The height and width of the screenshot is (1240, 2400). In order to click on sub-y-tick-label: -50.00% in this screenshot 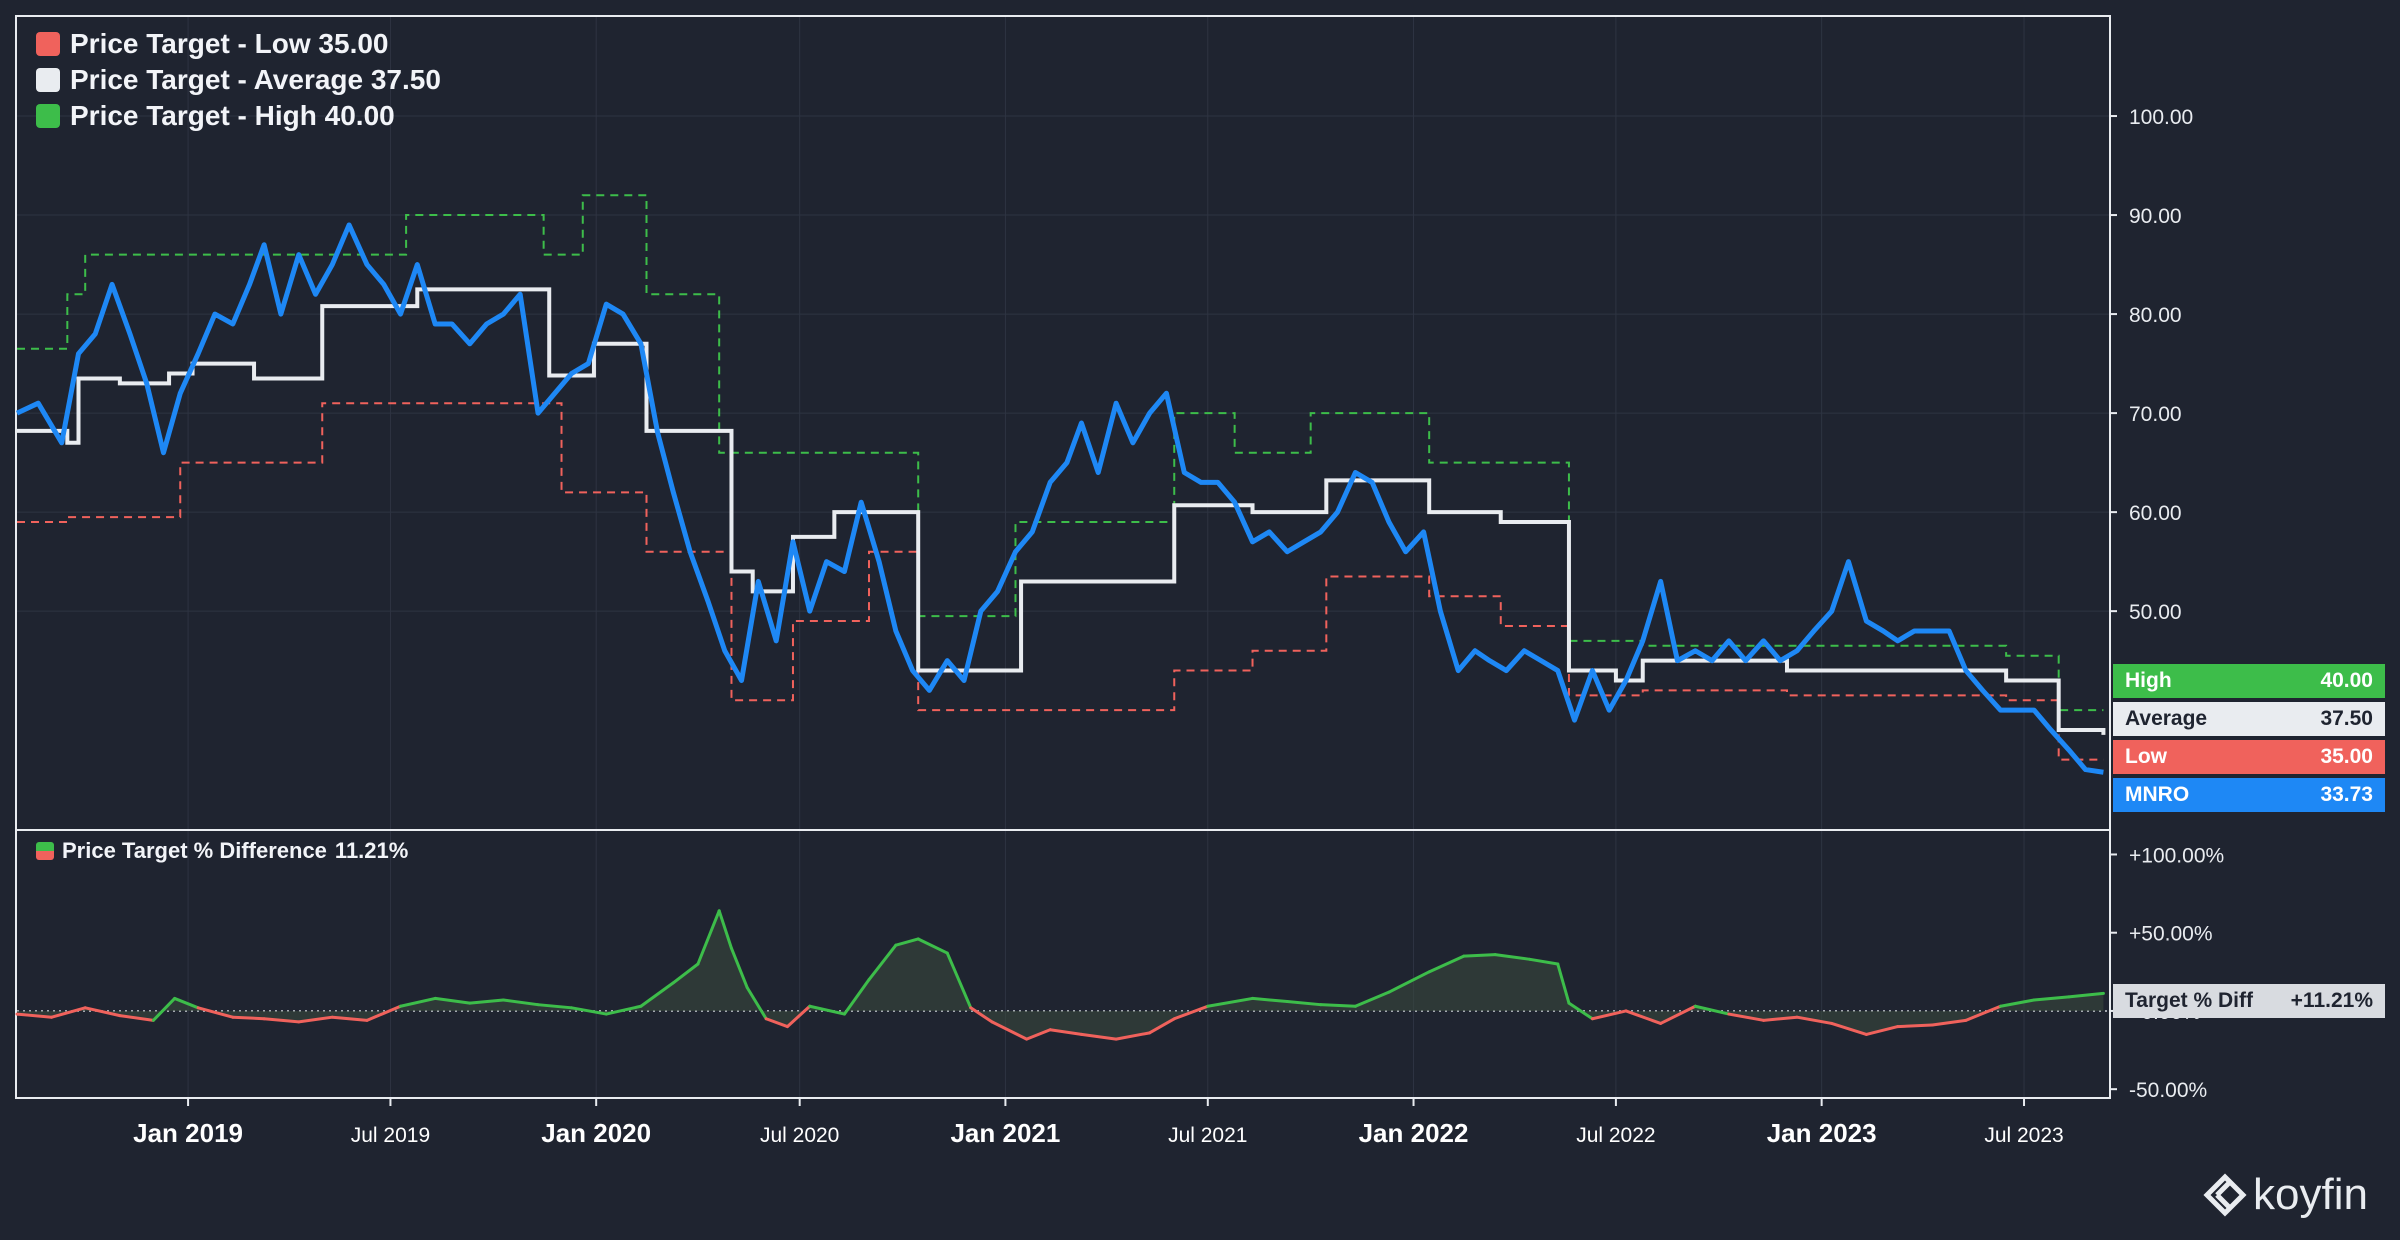, I will do `click(2168, 1090)`.